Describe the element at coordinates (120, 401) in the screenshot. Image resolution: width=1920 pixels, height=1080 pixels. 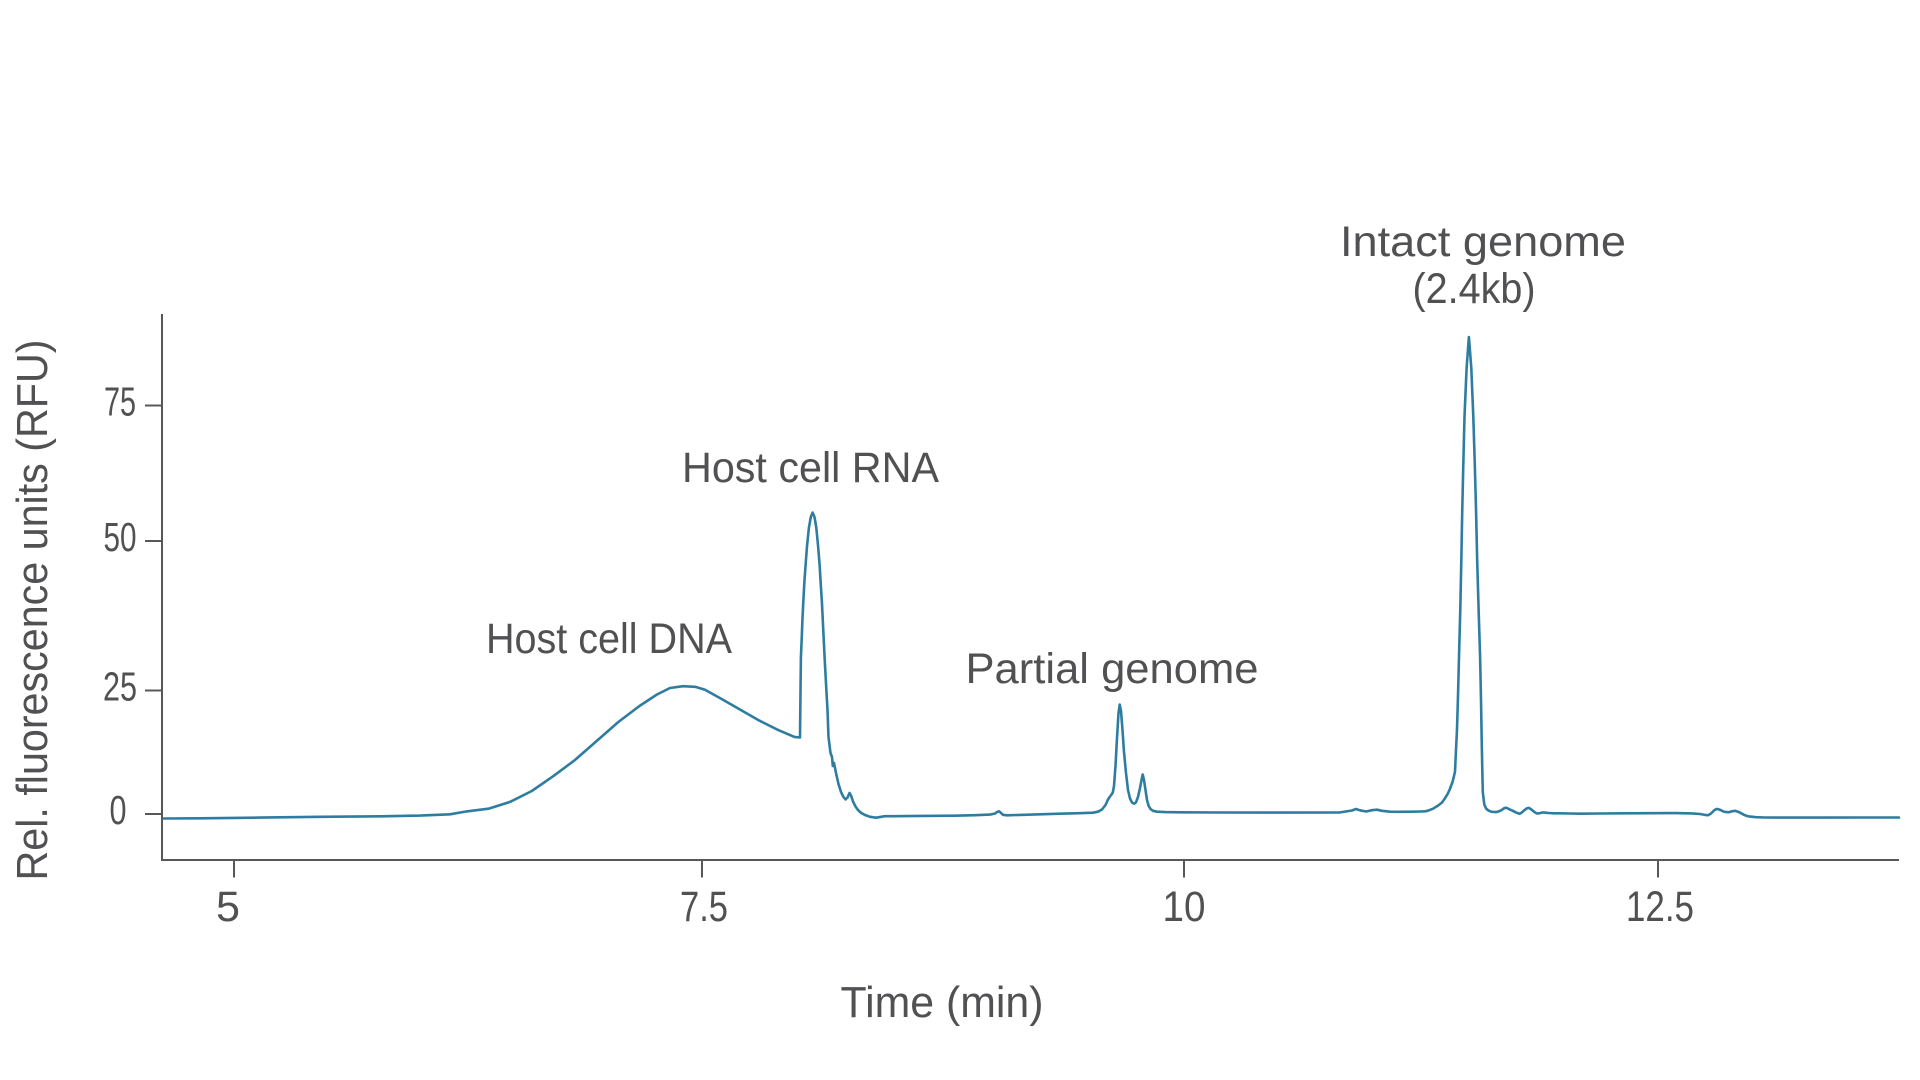
I see `svg-text: 75` at that location.